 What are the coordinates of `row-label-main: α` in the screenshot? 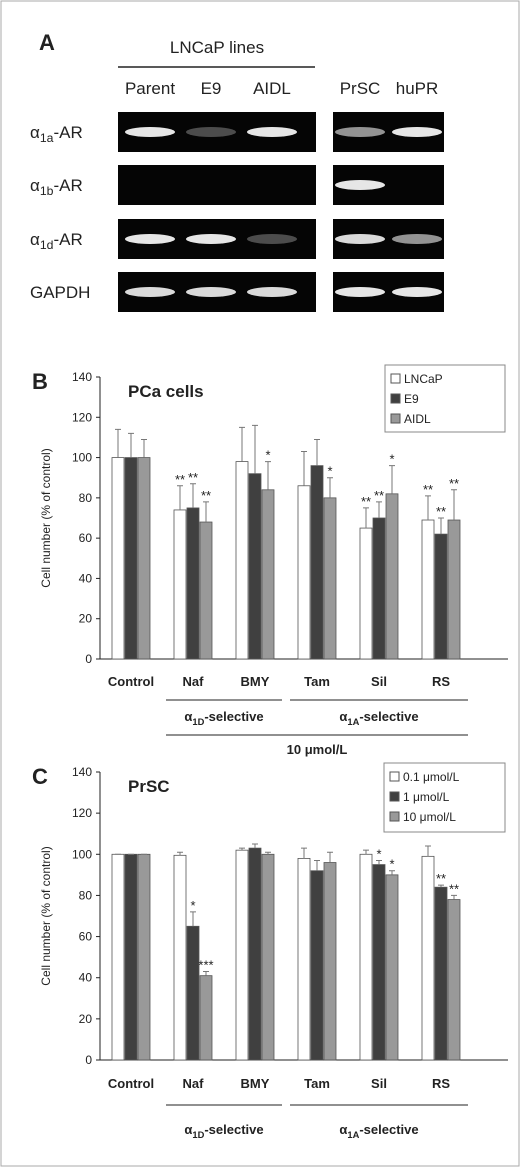 It's located at (35, 239).